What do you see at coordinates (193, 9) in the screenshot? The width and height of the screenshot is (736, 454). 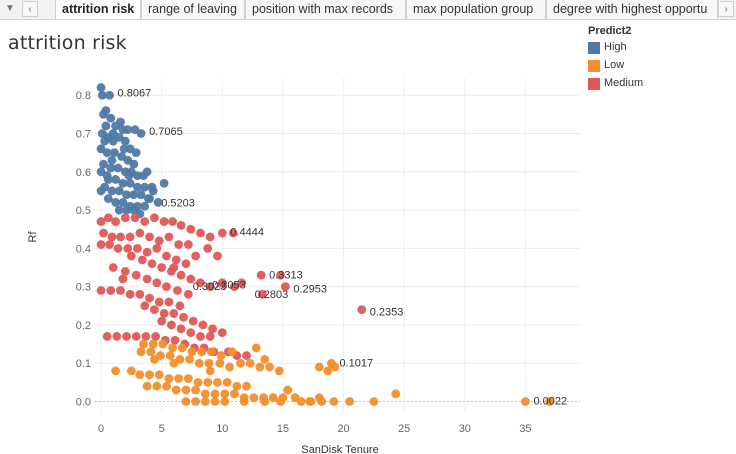 I see `tab-range-of-leaving: range of leaving` at bounding box center [193, 9].